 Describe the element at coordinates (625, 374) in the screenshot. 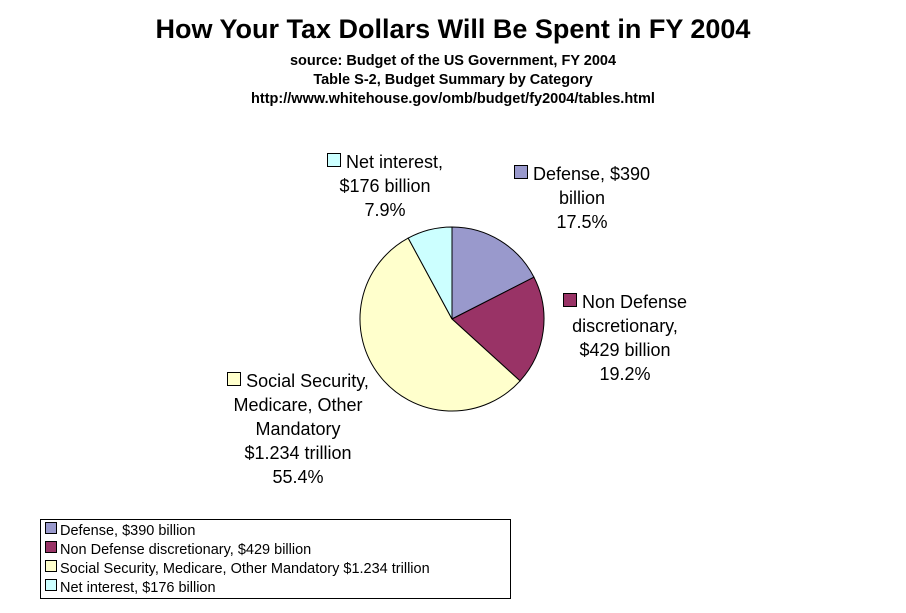

I see `slice-label-line: 19.2%` at that location.